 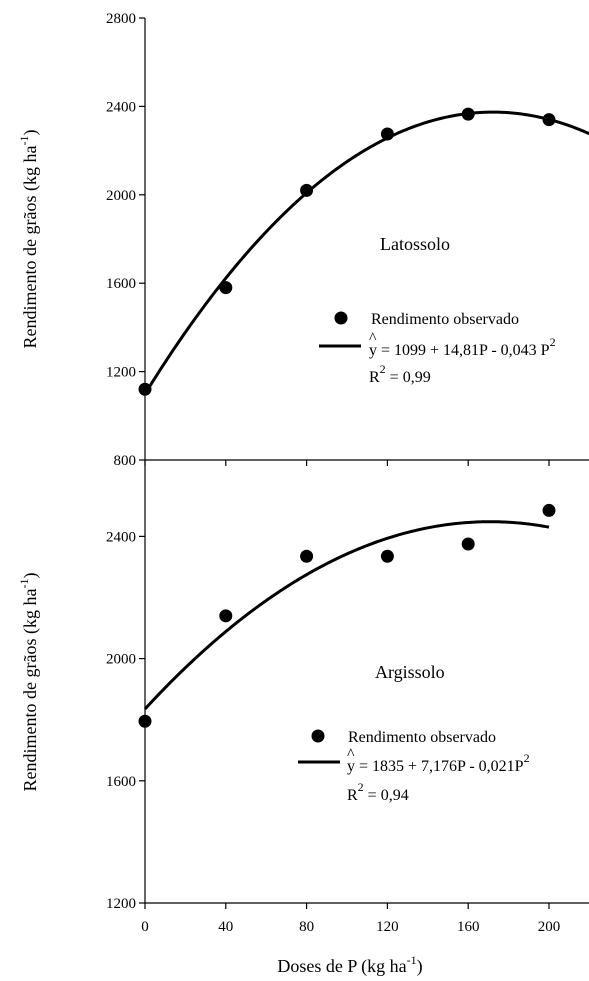 I want to click on x-tick-label: 120, so click(x=387, y=927).